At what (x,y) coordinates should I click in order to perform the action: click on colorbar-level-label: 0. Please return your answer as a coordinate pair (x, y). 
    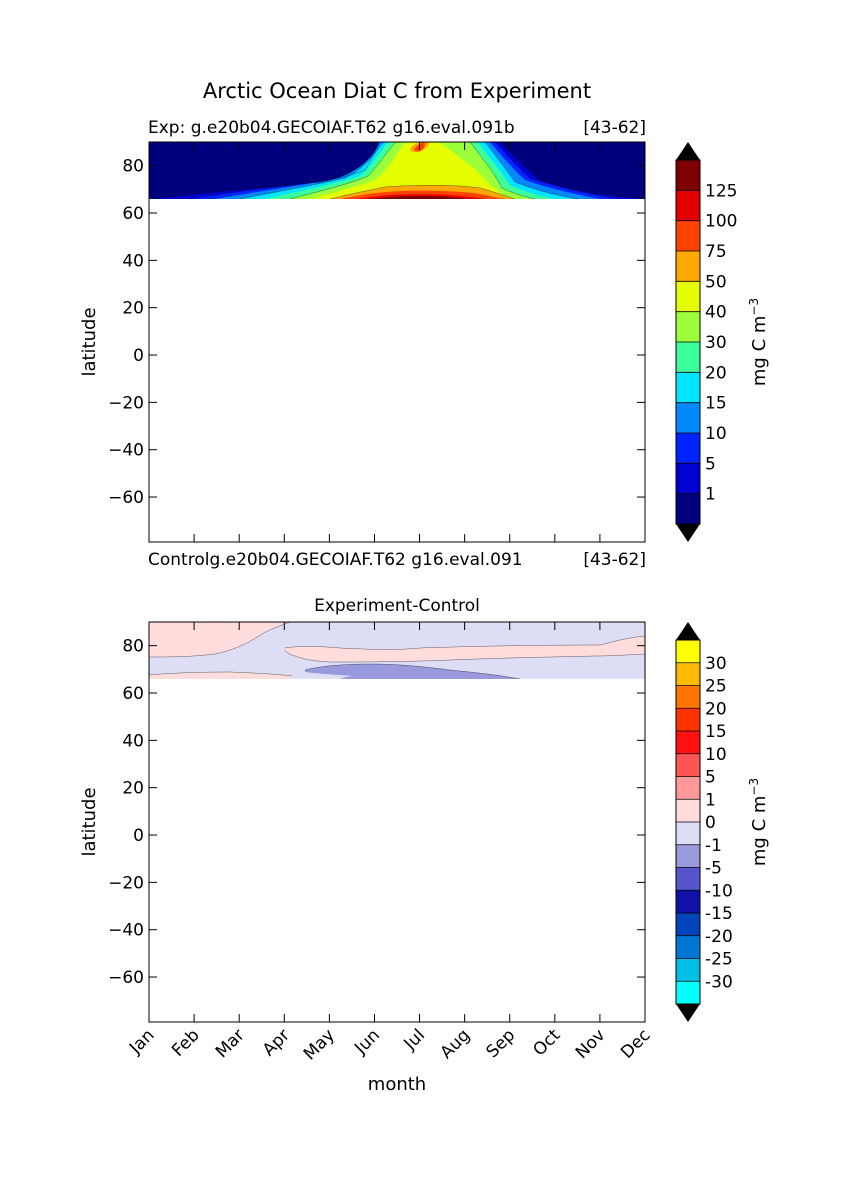
    Looking at the image, I should click on (710, 823).